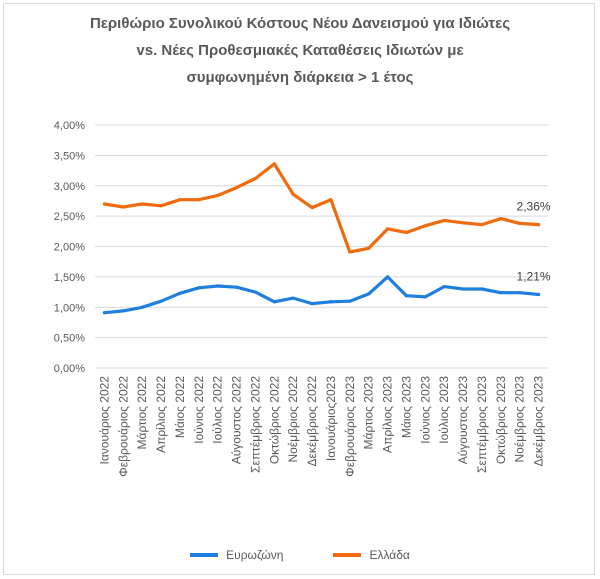 The width and height of the screenshot is (600, 579). What do you see at coordinates (255, 424) in the screenshot?
I see `x-tick-label: Σεπτέμβριος 2022` at bounding box center [255, 424].